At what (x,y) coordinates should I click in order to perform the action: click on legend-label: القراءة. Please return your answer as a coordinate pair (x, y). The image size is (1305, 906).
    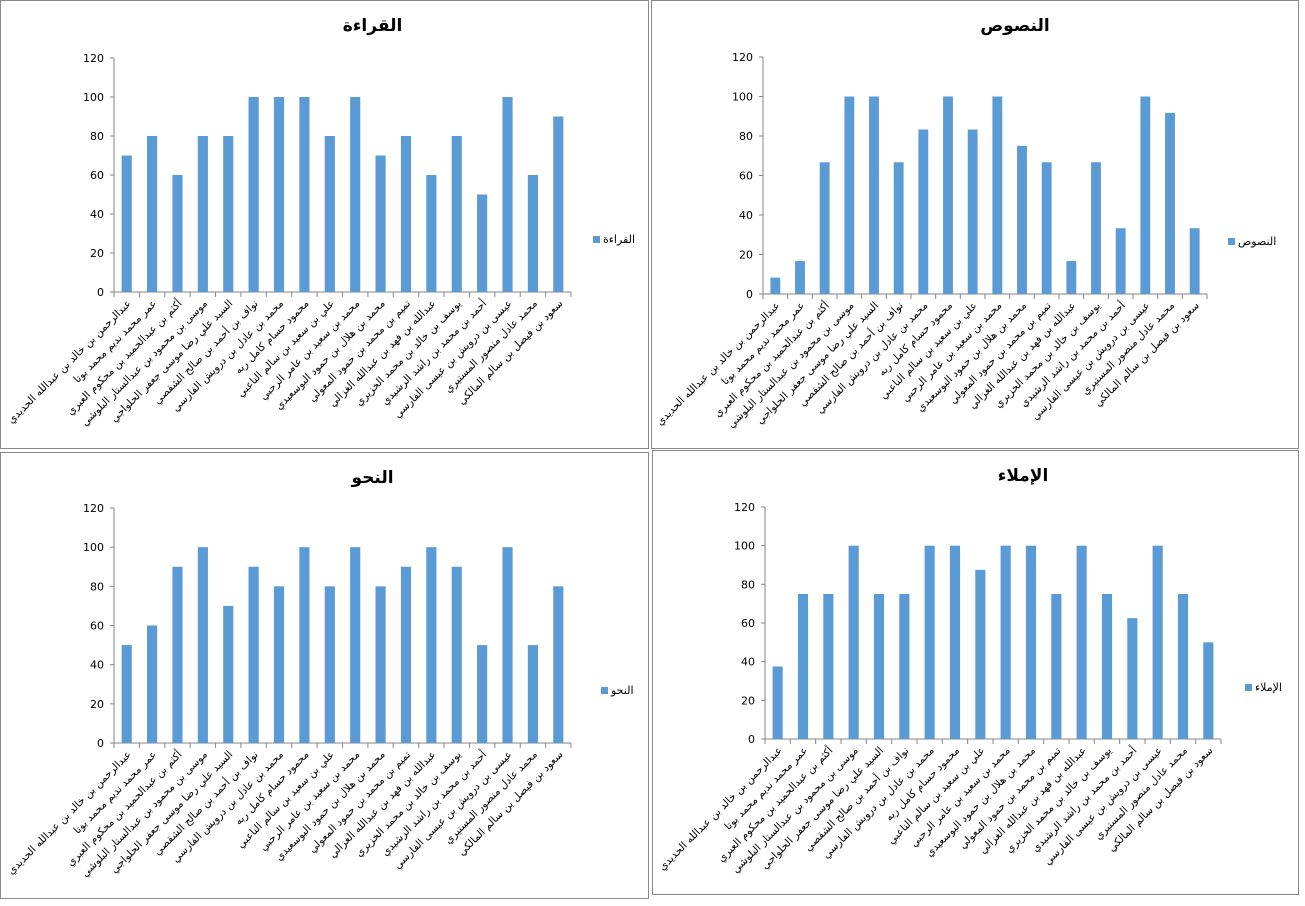
    Looking at the image, I should click on (619, 239).